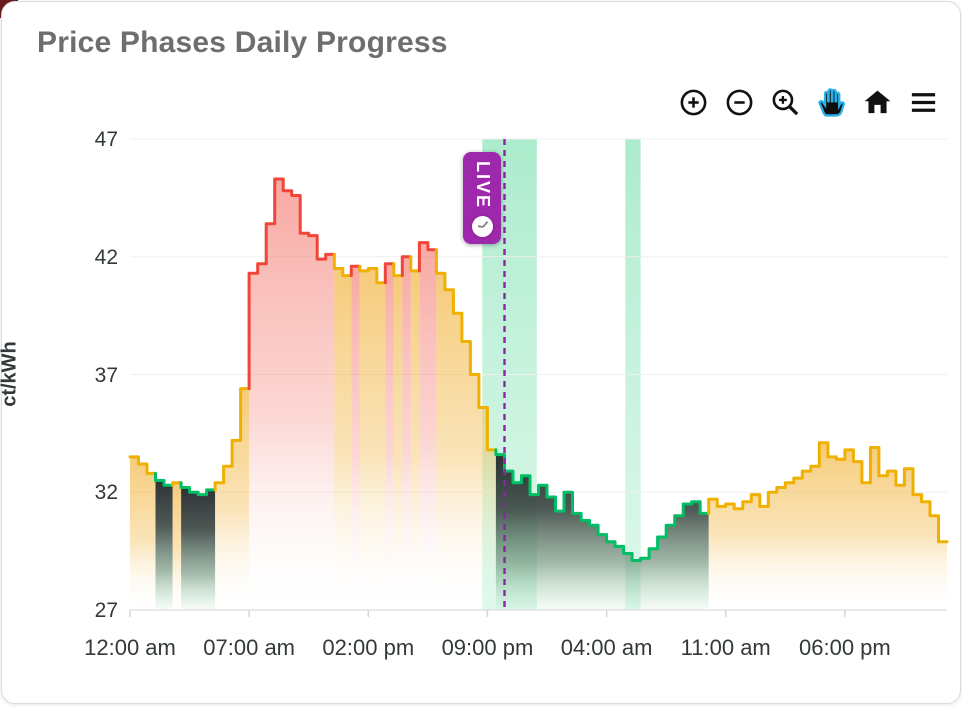  What do you see at coordinates (482, 226) in the screenshot?
I see `clock-icon` at bounding box center [482, 226].